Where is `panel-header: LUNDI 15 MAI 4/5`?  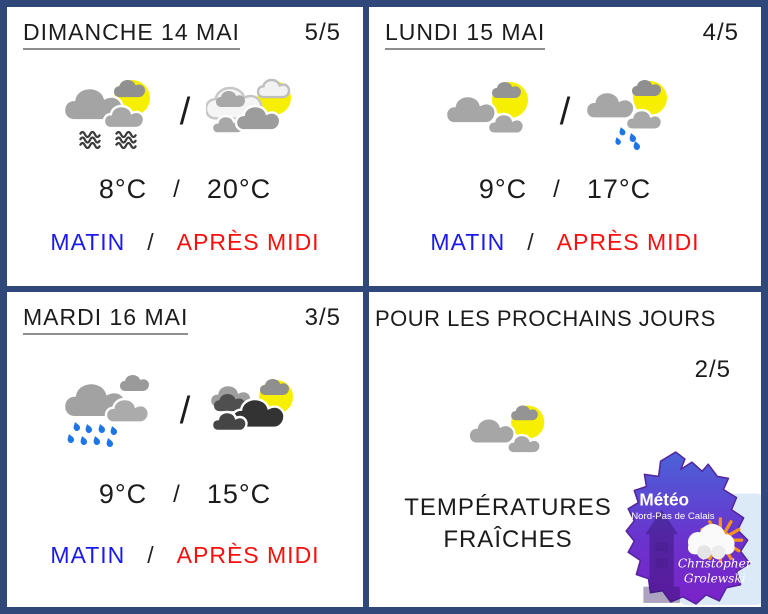
panel-header: LUNDI 15 MAI 4/5 is located at coordinates (565, 28).